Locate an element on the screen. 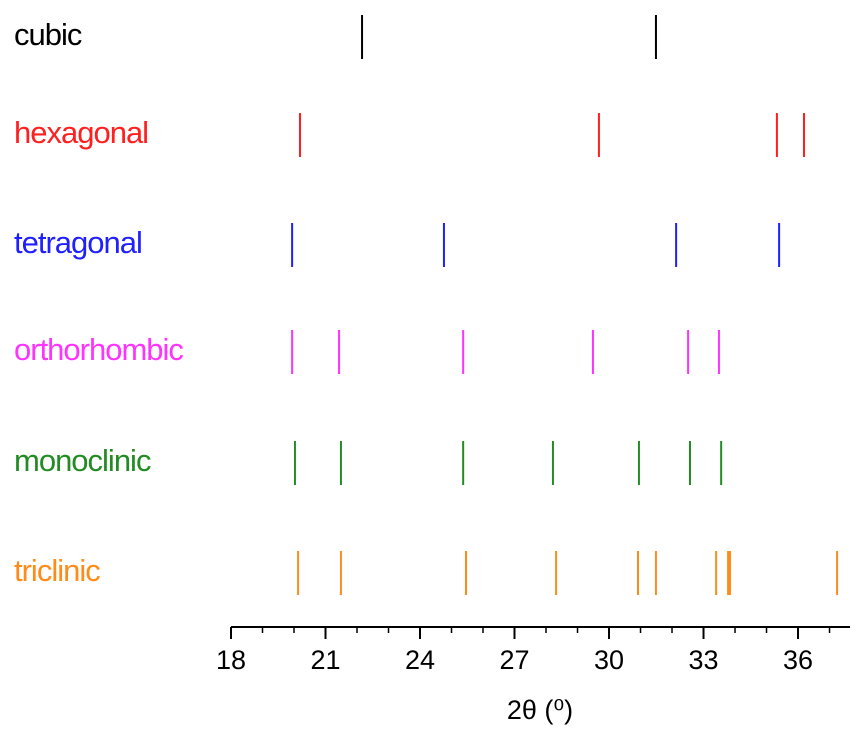  row-label: hexagonal is located at coordinates (81, 132).